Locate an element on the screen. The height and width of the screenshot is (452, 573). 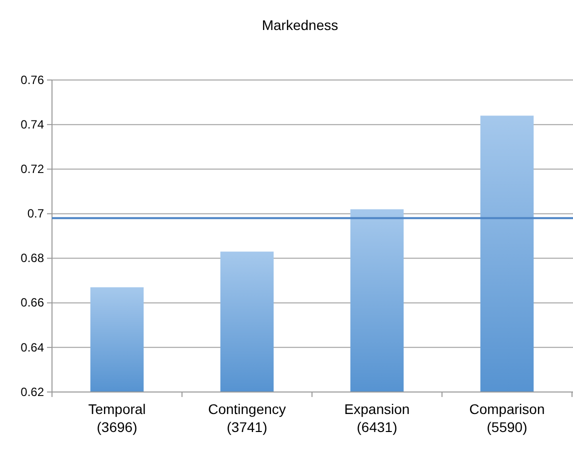
y-tick-label: 0.68 is located at coordinates (32, 258).